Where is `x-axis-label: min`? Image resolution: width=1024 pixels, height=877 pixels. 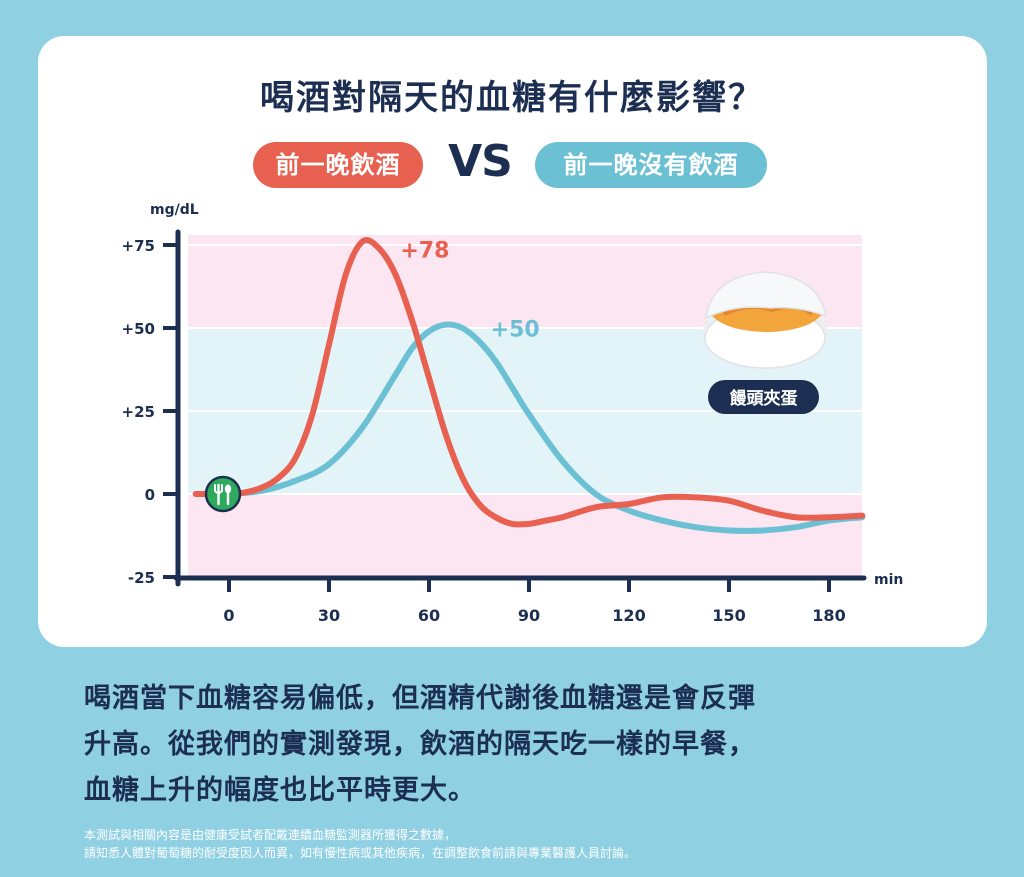 x-axis-label: min is located at coordinates (888, 580).